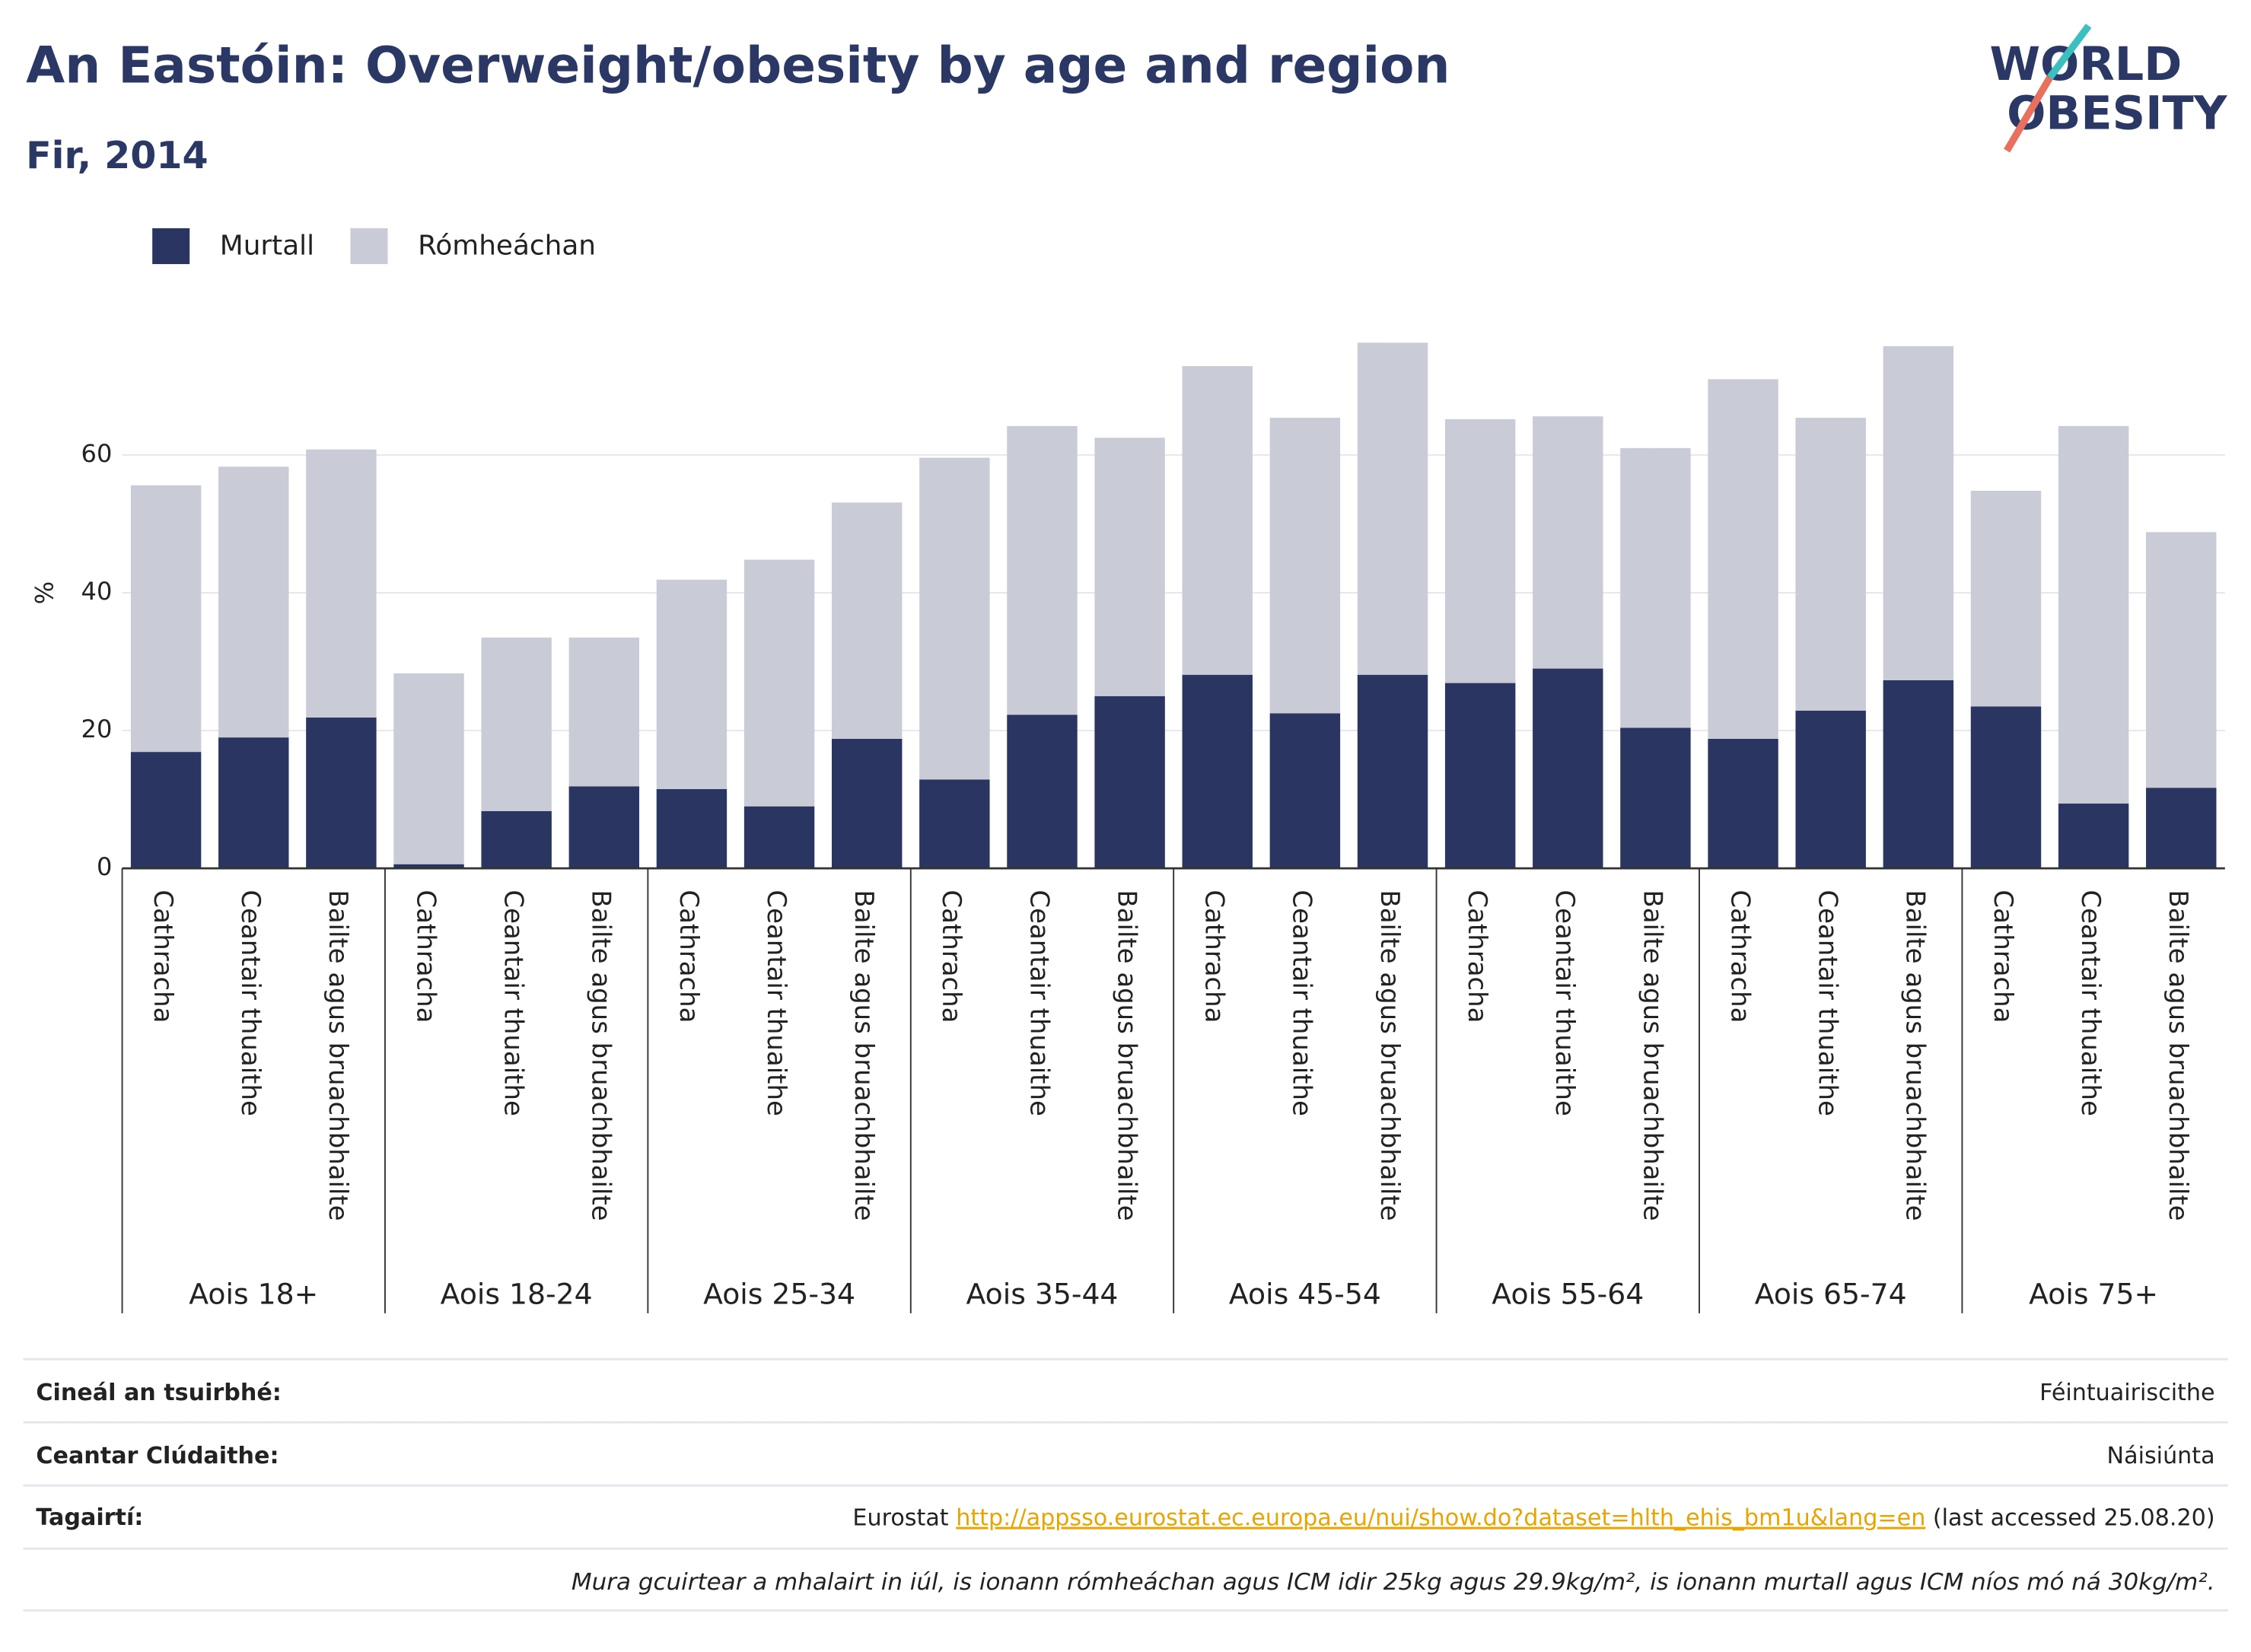 The image size is (2251, 1652). I want to click on footer-label: Tagairtí:, so click(89, 1517).